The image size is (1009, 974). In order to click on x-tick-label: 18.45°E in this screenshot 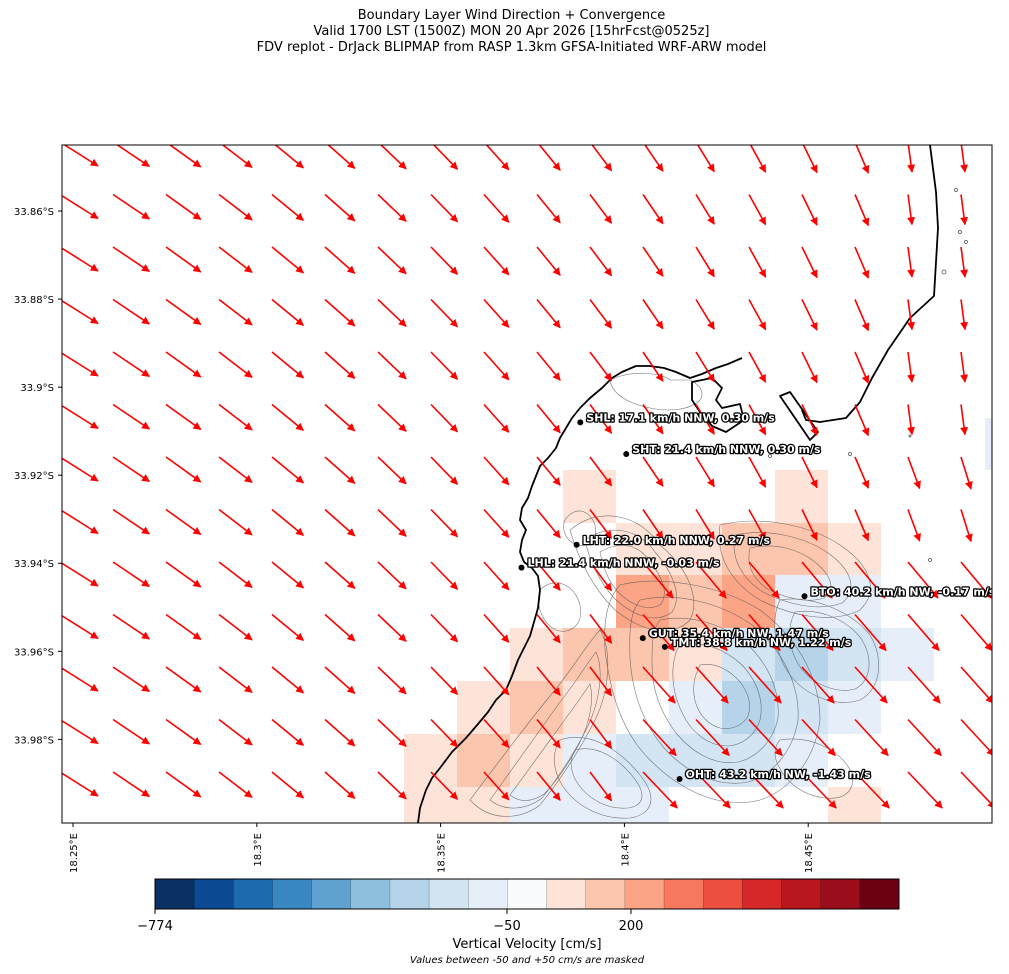, I will do `click(809, 853)`.